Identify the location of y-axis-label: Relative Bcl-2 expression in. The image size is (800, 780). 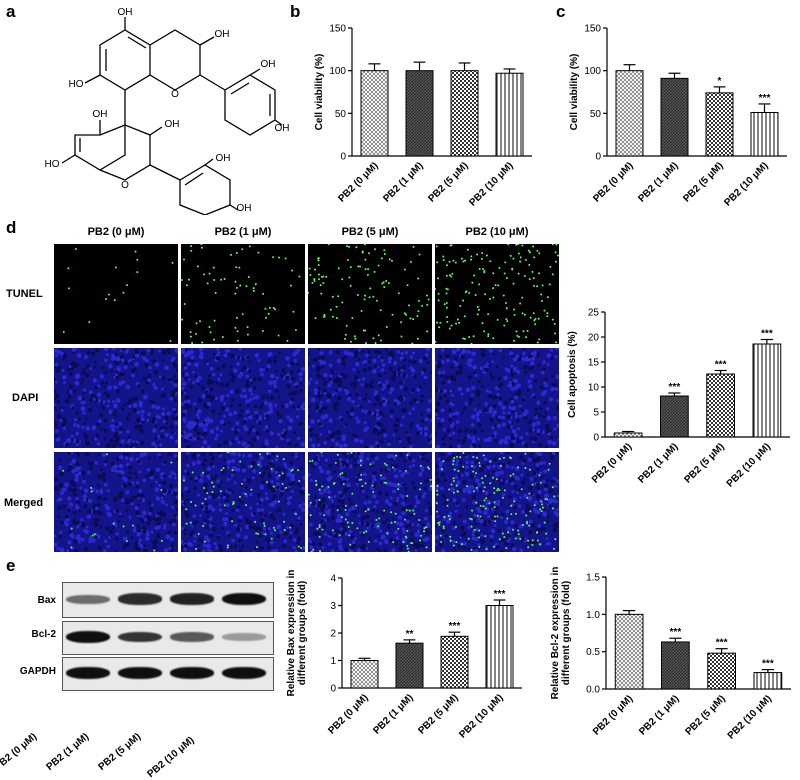
(555, 633).